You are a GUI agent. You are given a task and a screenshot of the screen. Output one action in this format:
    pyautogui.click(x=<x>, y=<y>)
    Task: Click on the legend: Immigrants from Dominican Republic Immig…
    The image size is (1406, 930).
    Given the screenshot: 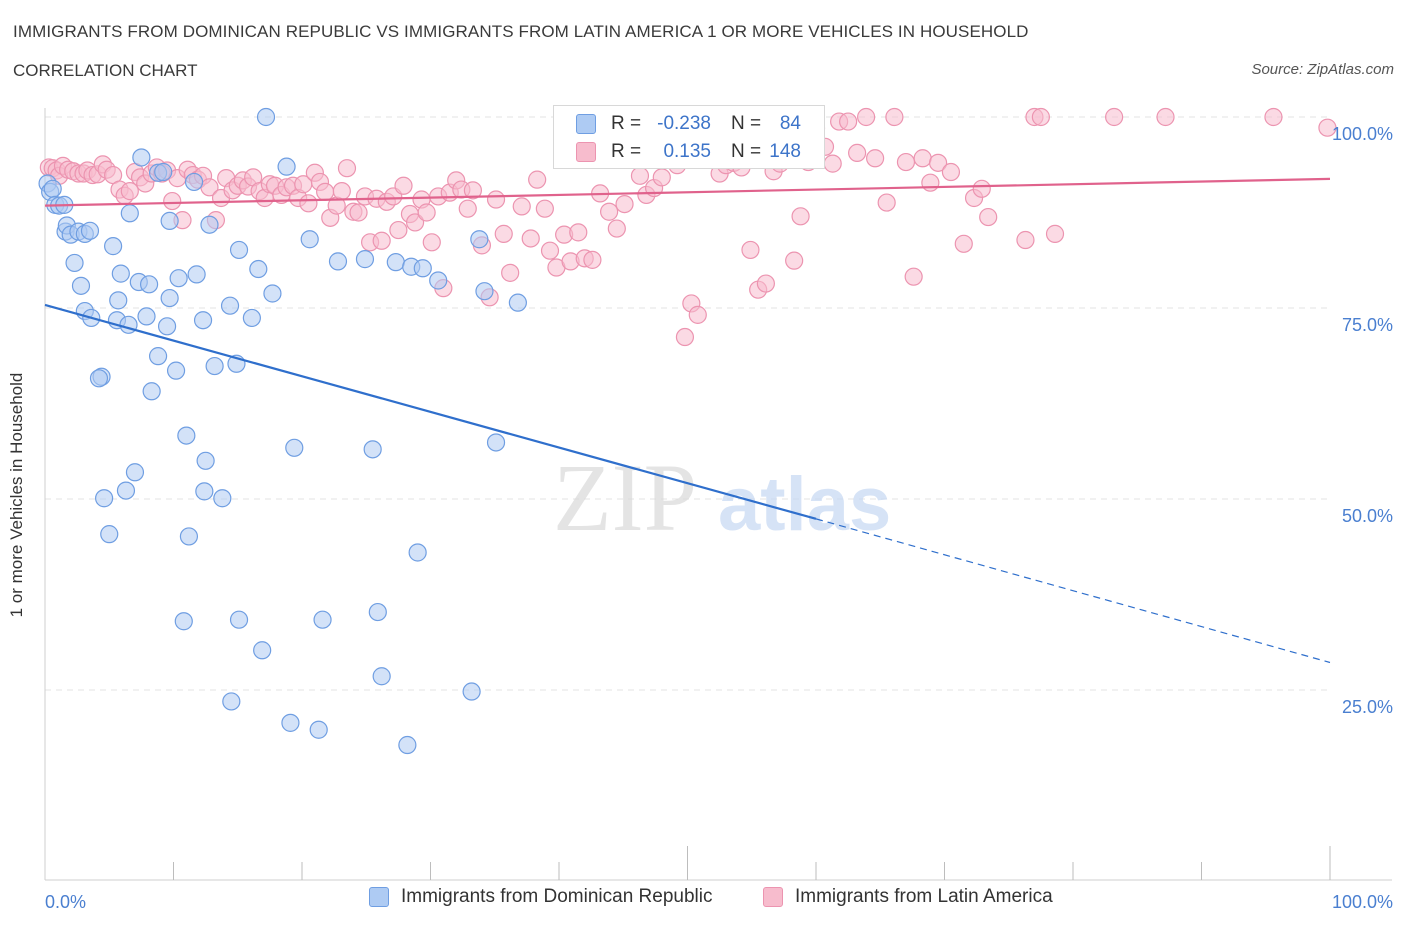 What is the action you would take?
    pyautogui.click(x=703, y=902)
    